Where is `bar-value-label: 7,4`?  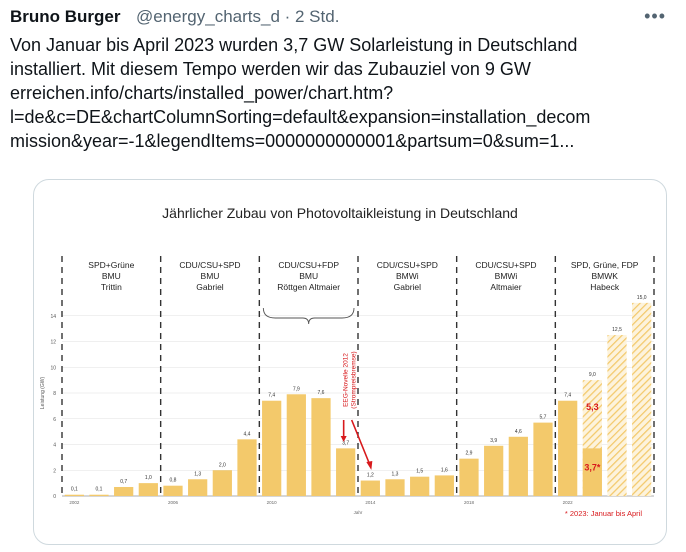 bar-value-label: 7,4 is located at coordinates (271, 396).